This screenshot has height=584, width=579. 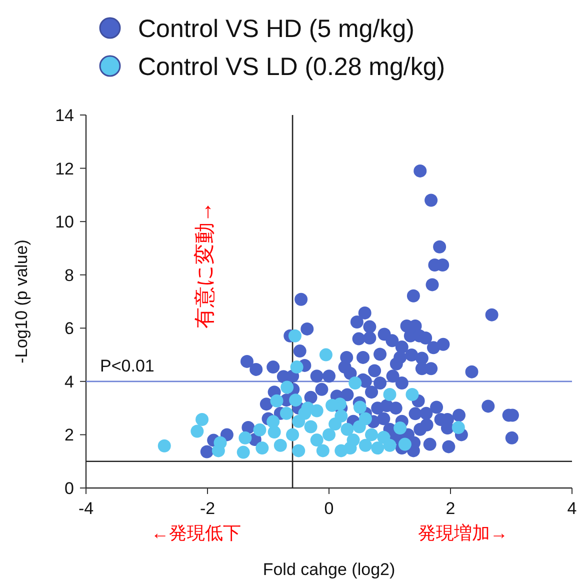 What do you see at coordinates (276, 29) in the screenshot?
I see `legend-label: Control VS HD (5 mg/kg)` at bounding box center [276, 29].